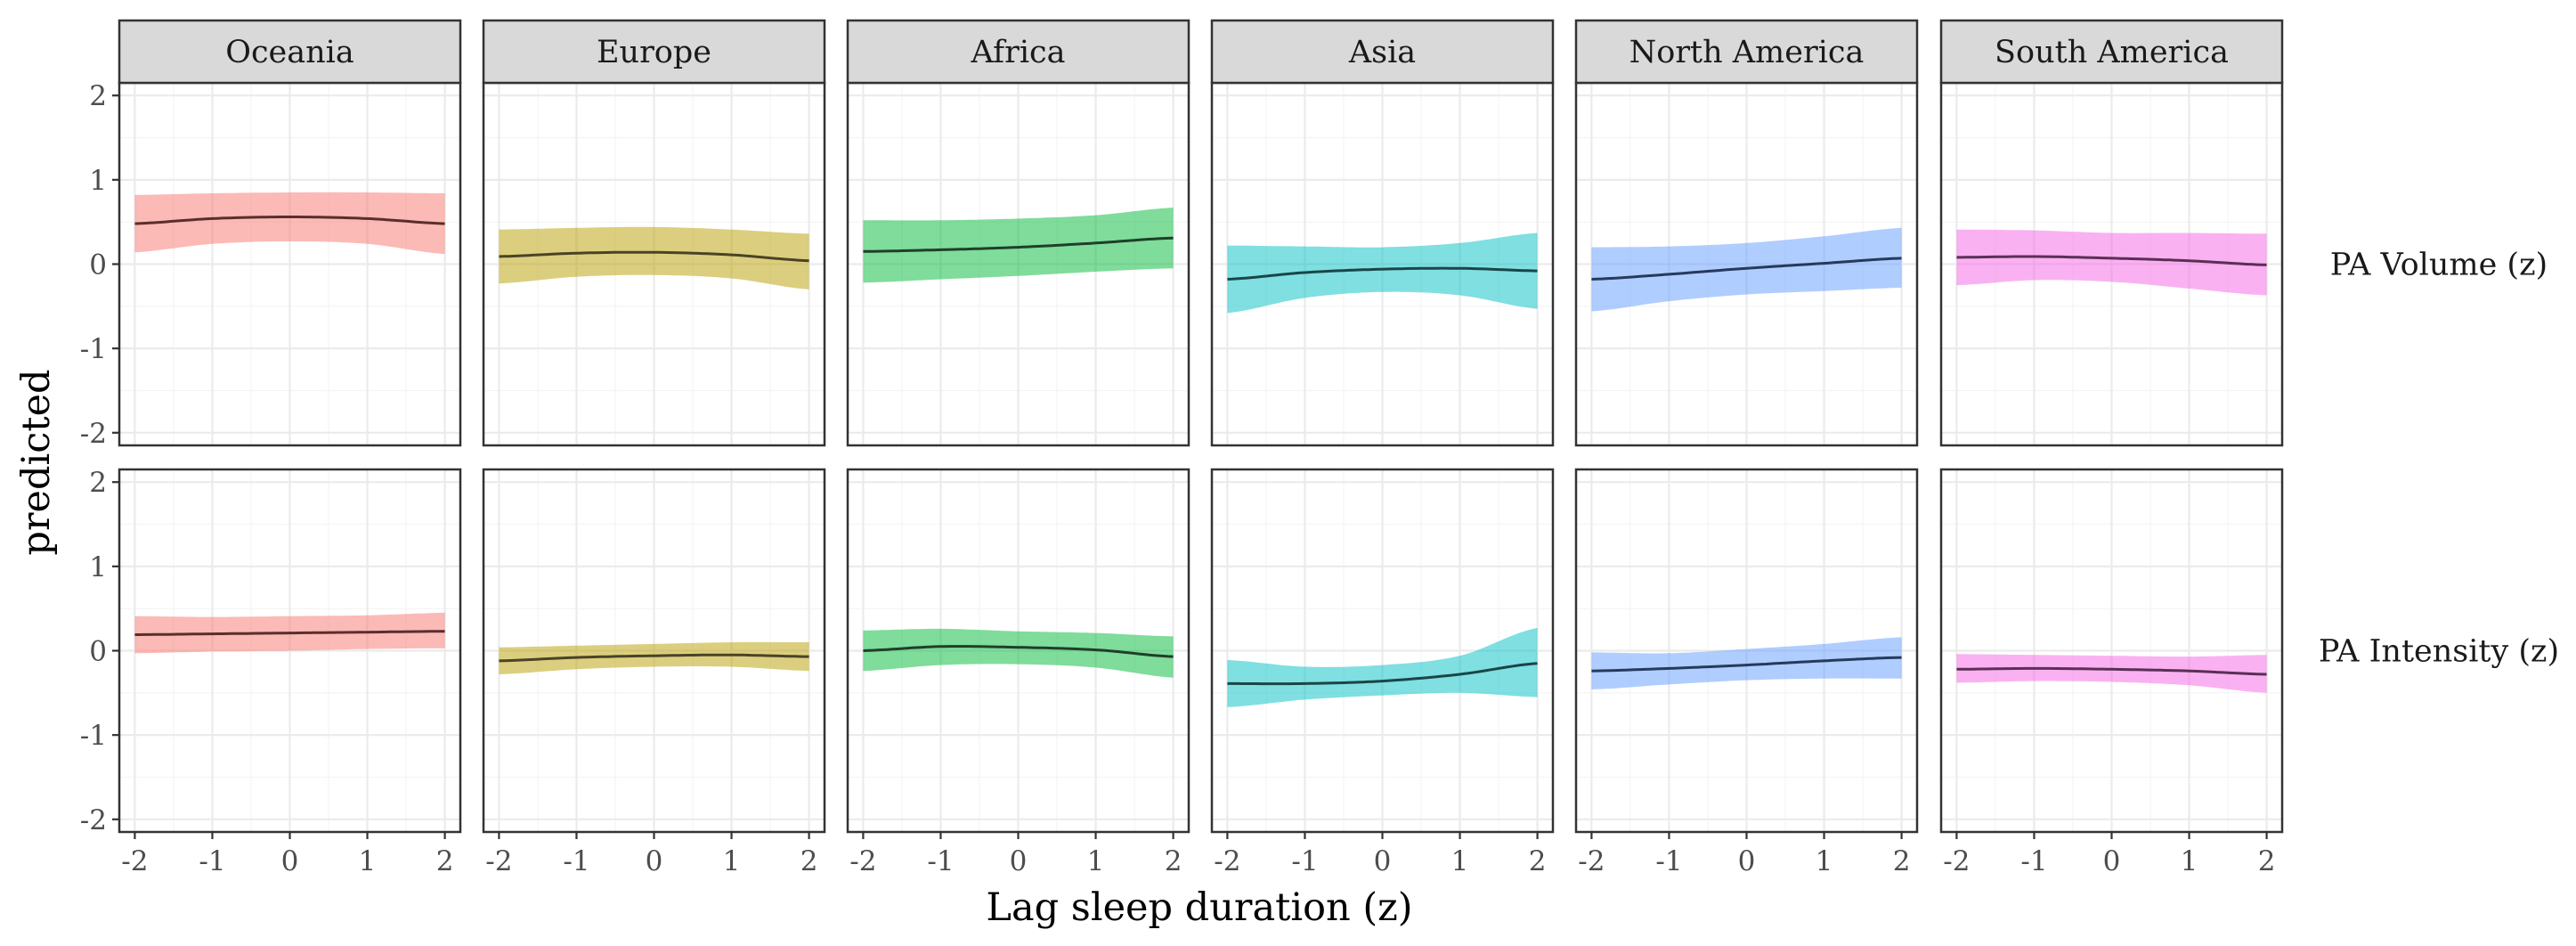 The width and height of the screenshot is (2576, 946). I want to click on column-strip-asia: Asia, so click(1382, 52).